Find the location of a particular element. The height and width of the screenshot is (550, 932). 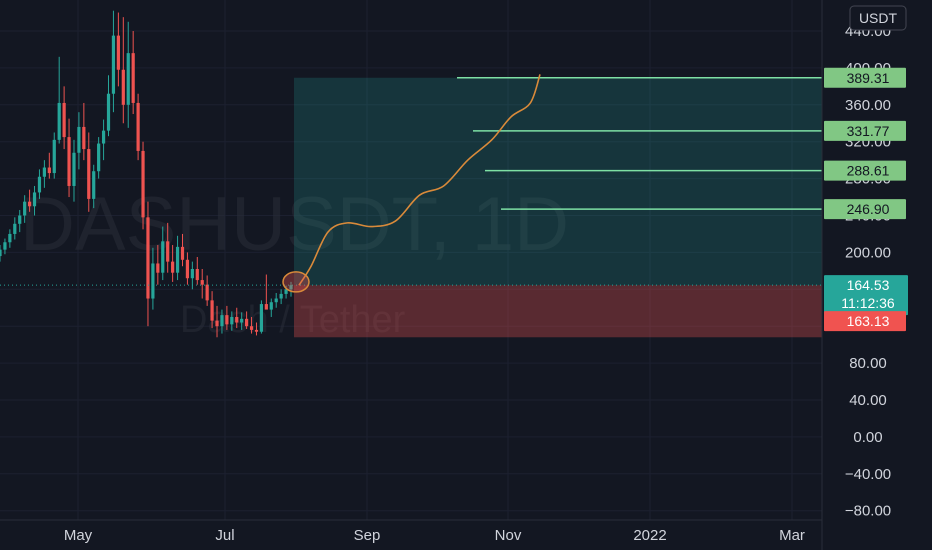

price-tick-label: −40.00 is located at coordinates (868, 474).